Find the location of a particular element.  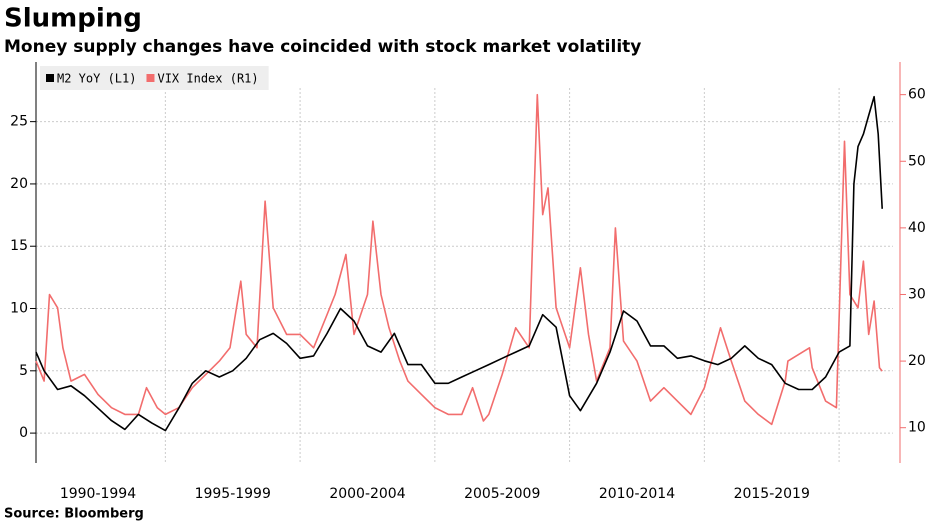

y2-tick-label: 60 is located at coordinates (917, 95).